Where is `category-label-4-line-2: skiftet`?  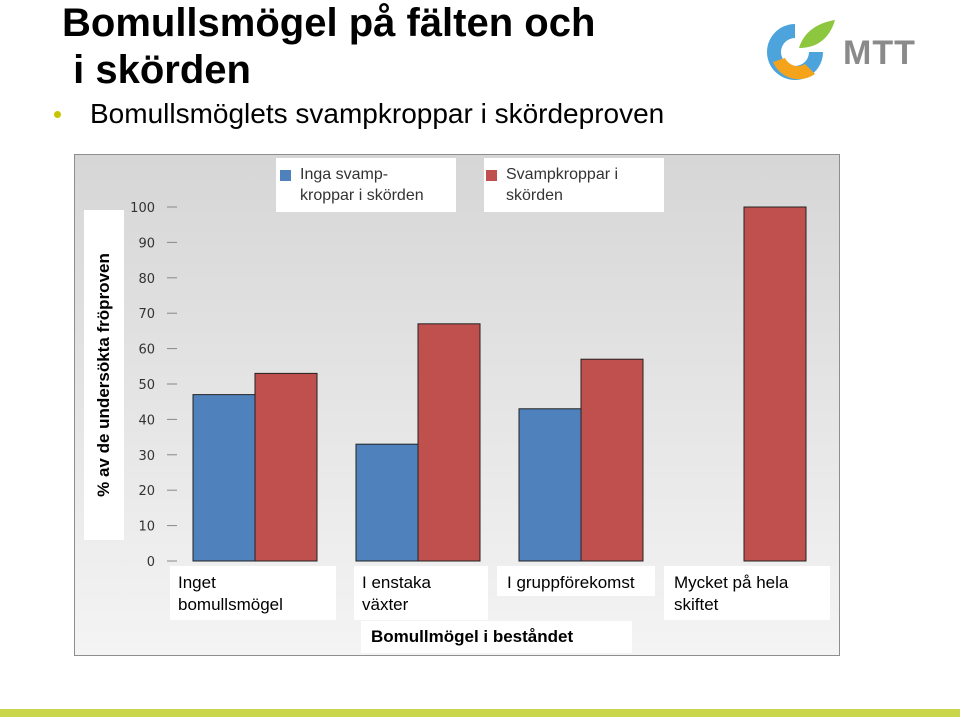
category-label-4-line-2: skiftet is located at coordinates (696, 604).